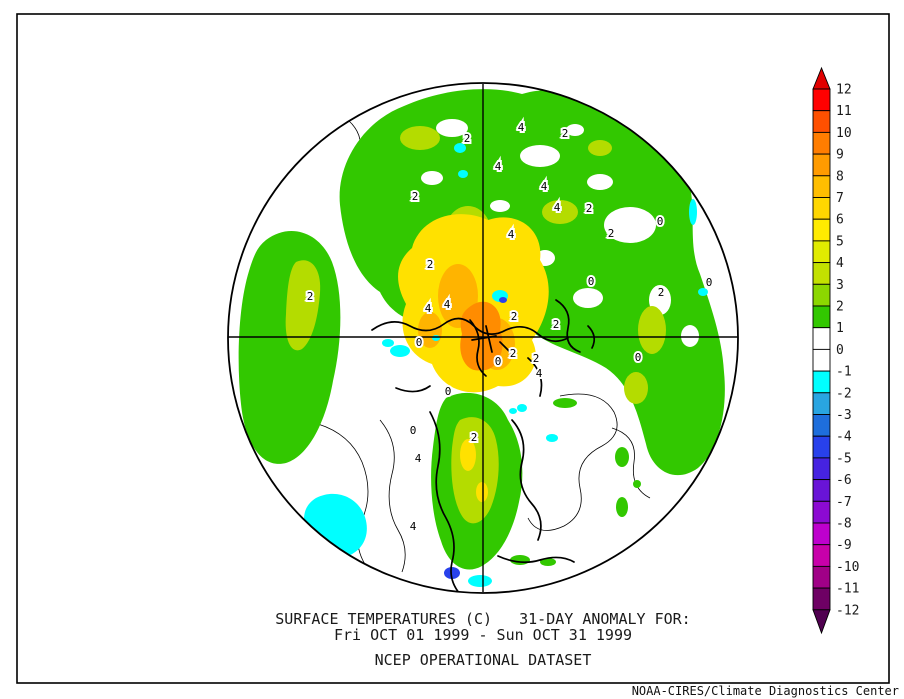  What do you see at coordinates (844, 458) in the screenshot?
I see `colorbar-tick-label: -5` at bounding box center [844, 458].